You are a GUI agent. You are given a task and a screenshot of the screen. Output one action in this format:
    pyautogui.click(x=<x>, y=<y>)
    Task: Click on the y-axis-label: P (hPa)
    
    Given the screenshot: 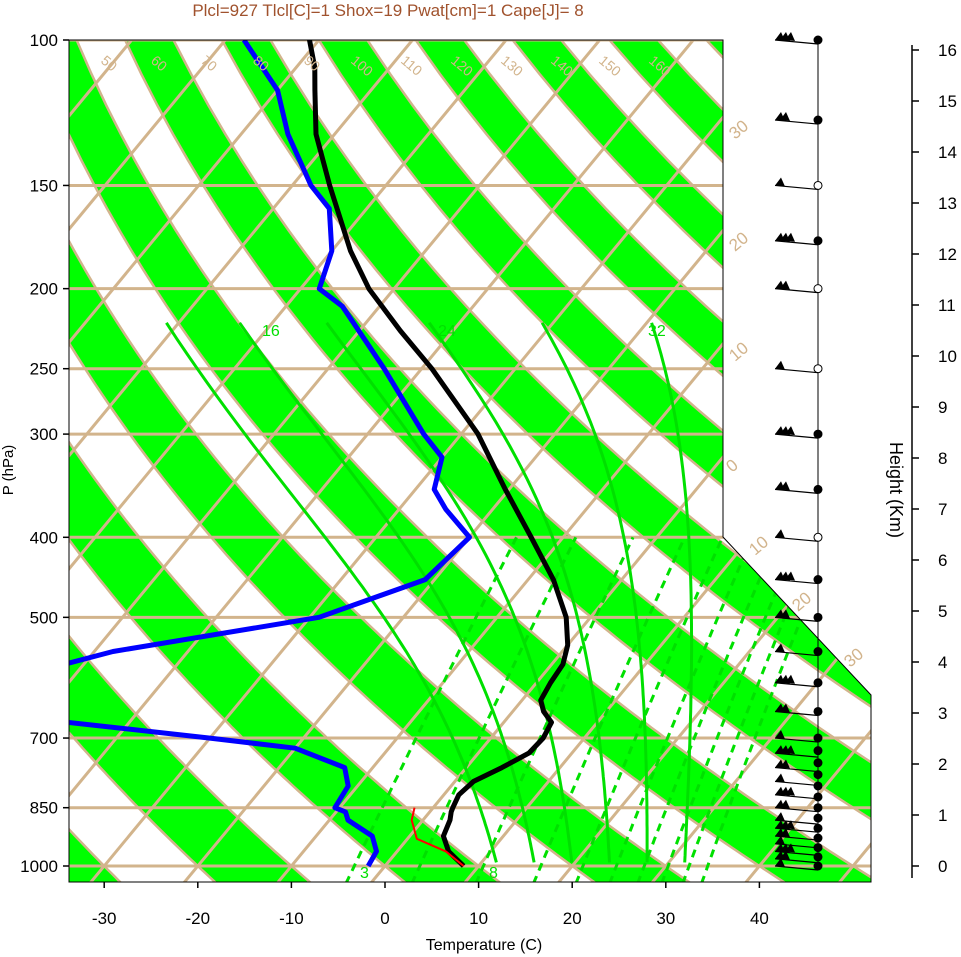 What is the action you would take?
    pyautogui.click(x=8, y=470)
    